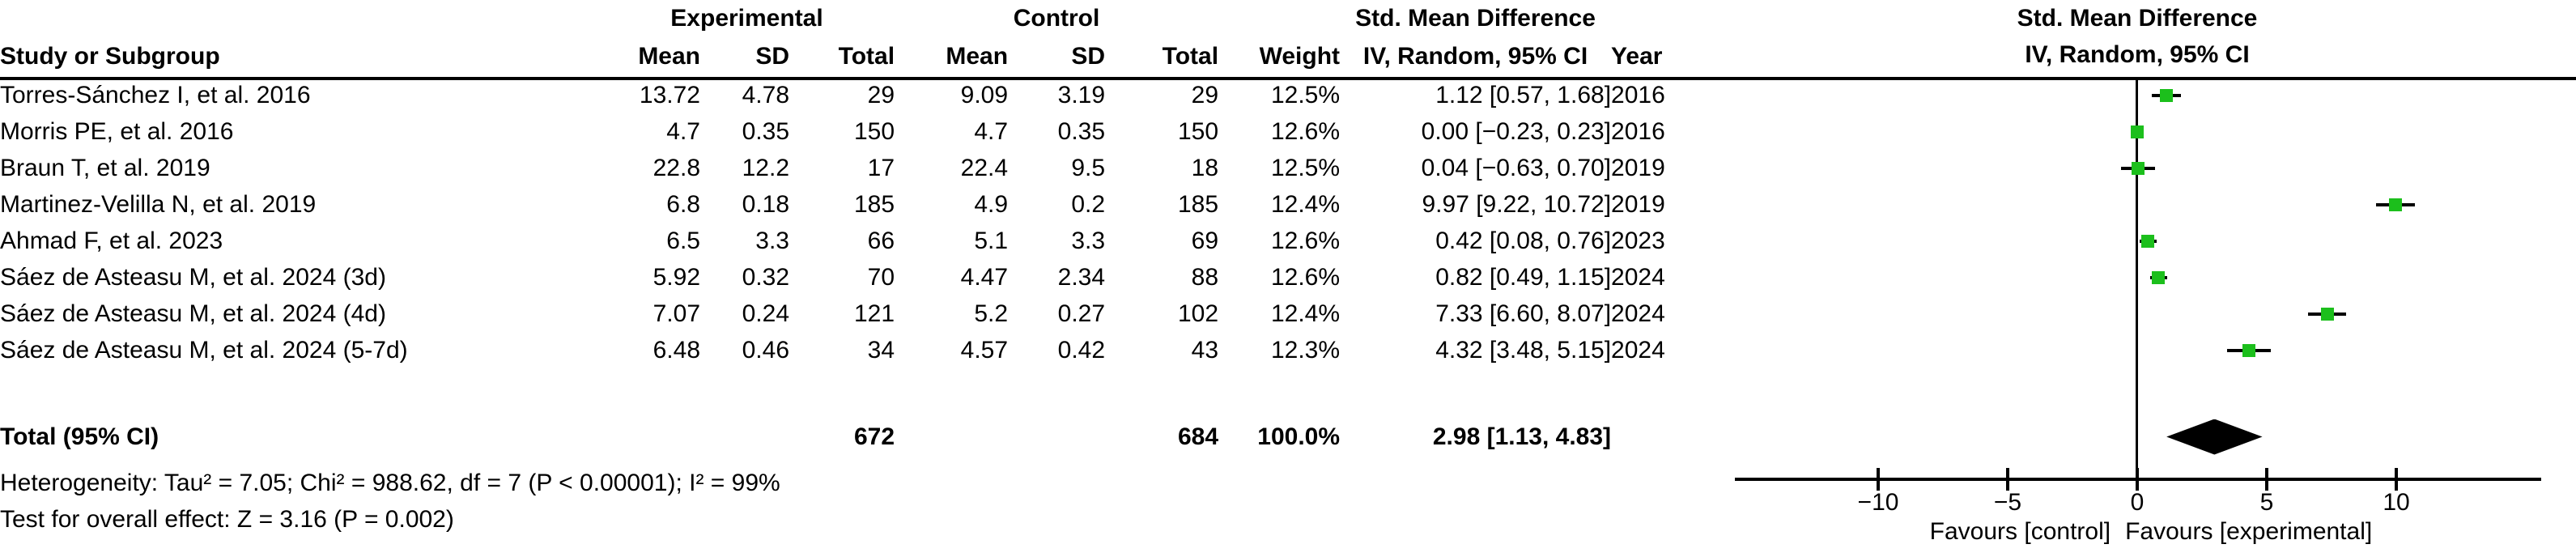 This screenshot has width=2576, height=557. What do you see at coordinates (1088, 240) in the screenshot?
I see `ctrl-sd: 3.3` at bounding box center [1088, 240].